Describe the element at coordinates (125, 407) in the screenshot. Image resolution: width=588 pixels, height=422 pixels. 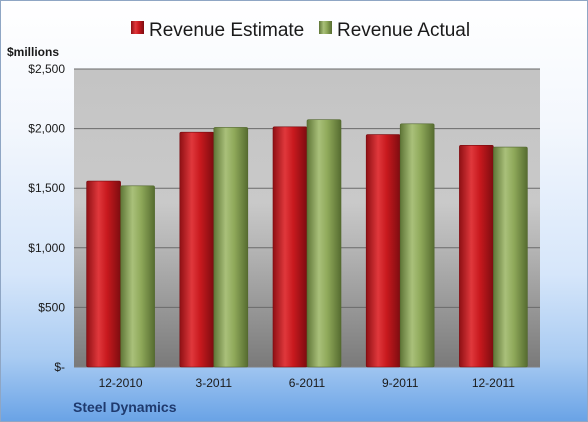
I see `company-name: Steel Dynamics` at that location.